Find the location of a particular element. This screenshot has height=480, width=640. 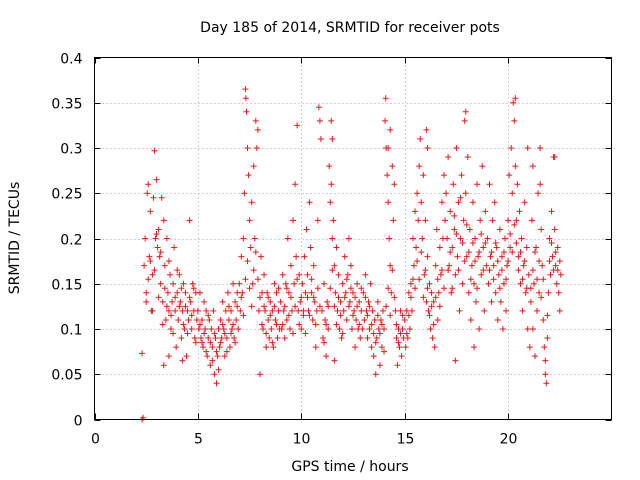

y-tick-label: 0.2 is located at coordinates (71, 241).